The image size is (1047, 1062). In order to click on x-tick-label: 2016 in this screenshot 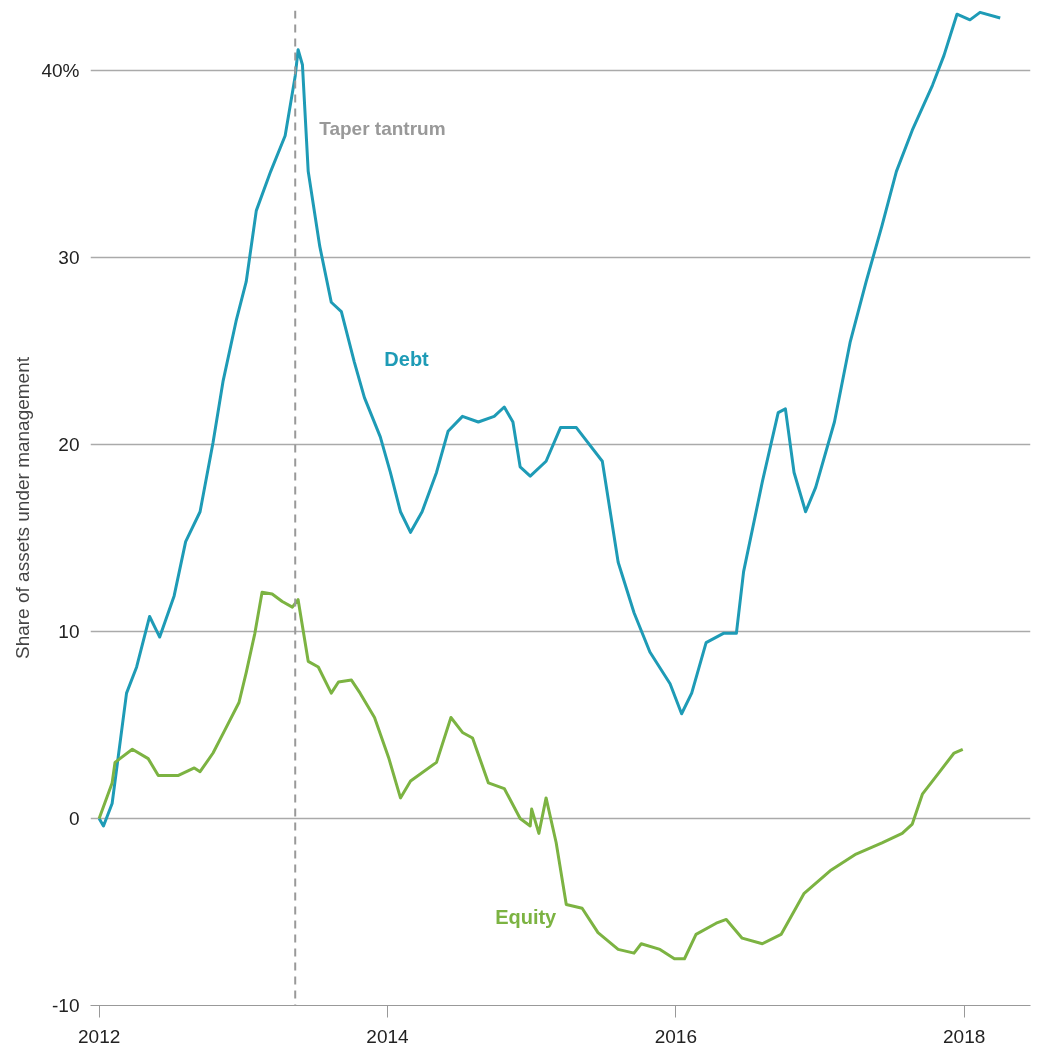, I will do `click(675, 1036)`.